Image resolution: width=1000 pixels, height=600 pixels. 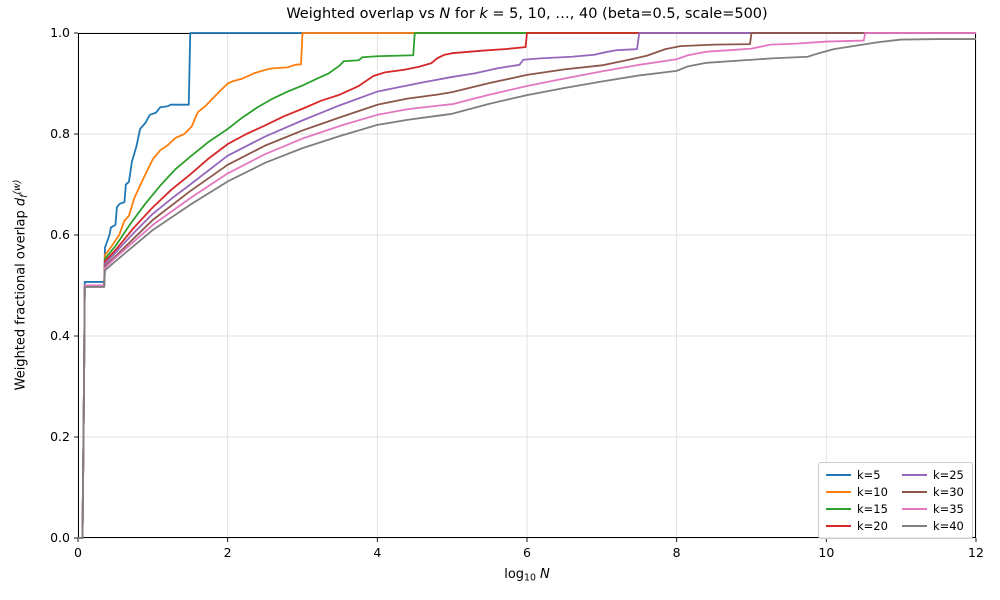 I want to click on x-tick-label: 6, so click(x=527, y=552).